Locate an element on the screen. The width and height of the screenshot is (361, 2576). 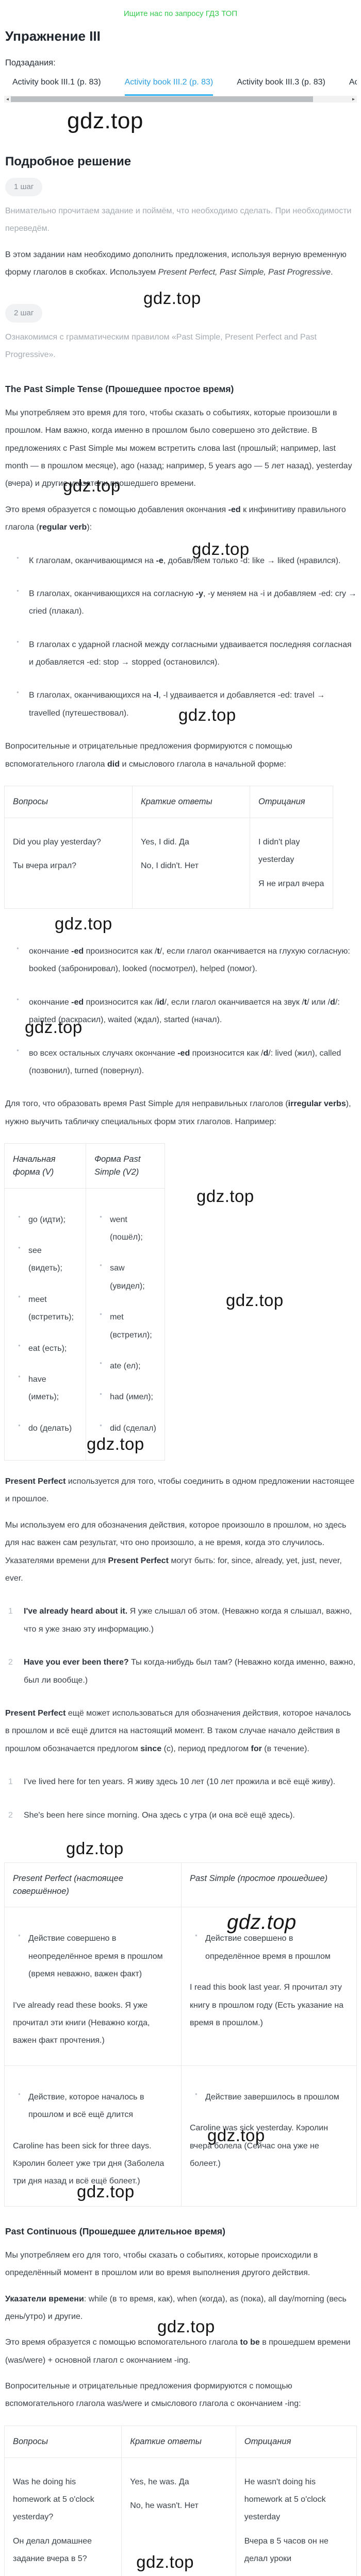
cell-line: I didn't play yesterday is located at coordinates (279, 851).